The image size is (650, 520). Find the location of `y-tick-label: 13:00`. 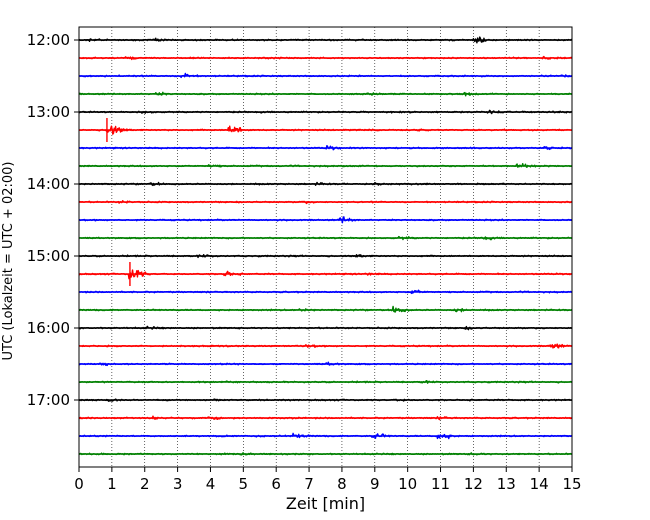

y-tick-label: 13:00 is located at coordinates (48, 112).